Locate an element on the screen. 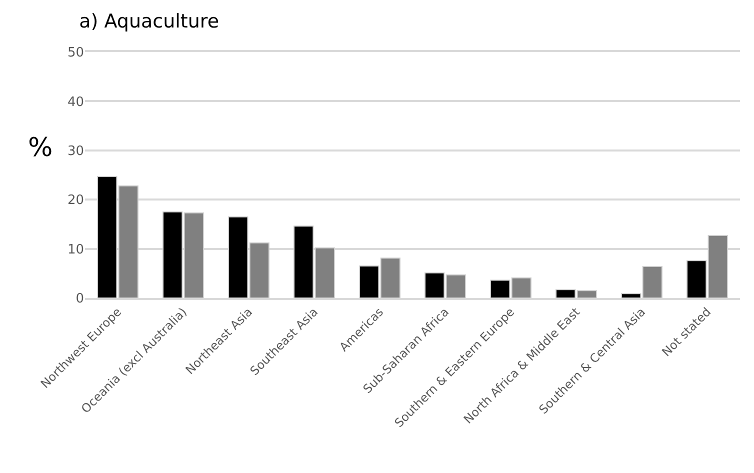  y-tick-label: 10 is located at coordinates (75, 250).